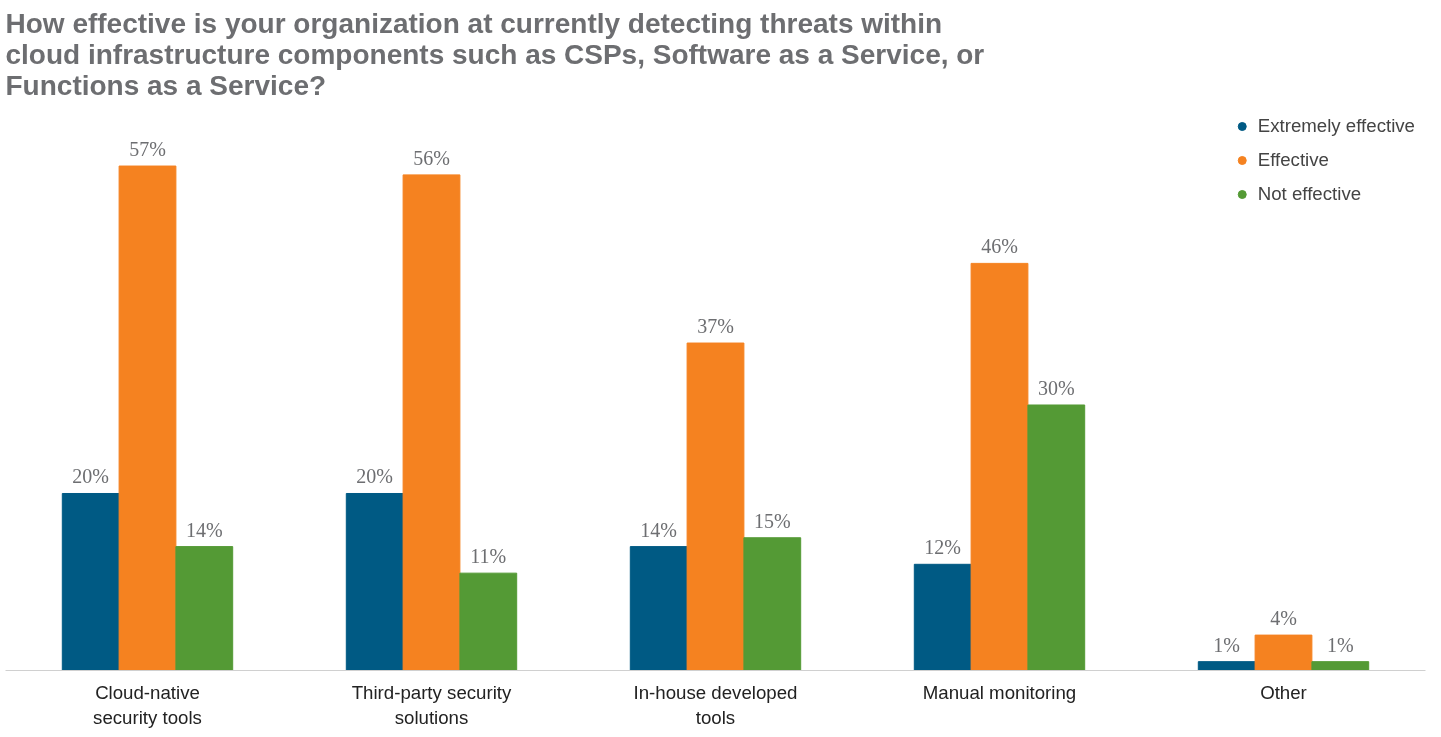 The width and height of the screenshot is (1441, 737). I want to click on x-tick-label: In-house developed tools, so click(715, 704).